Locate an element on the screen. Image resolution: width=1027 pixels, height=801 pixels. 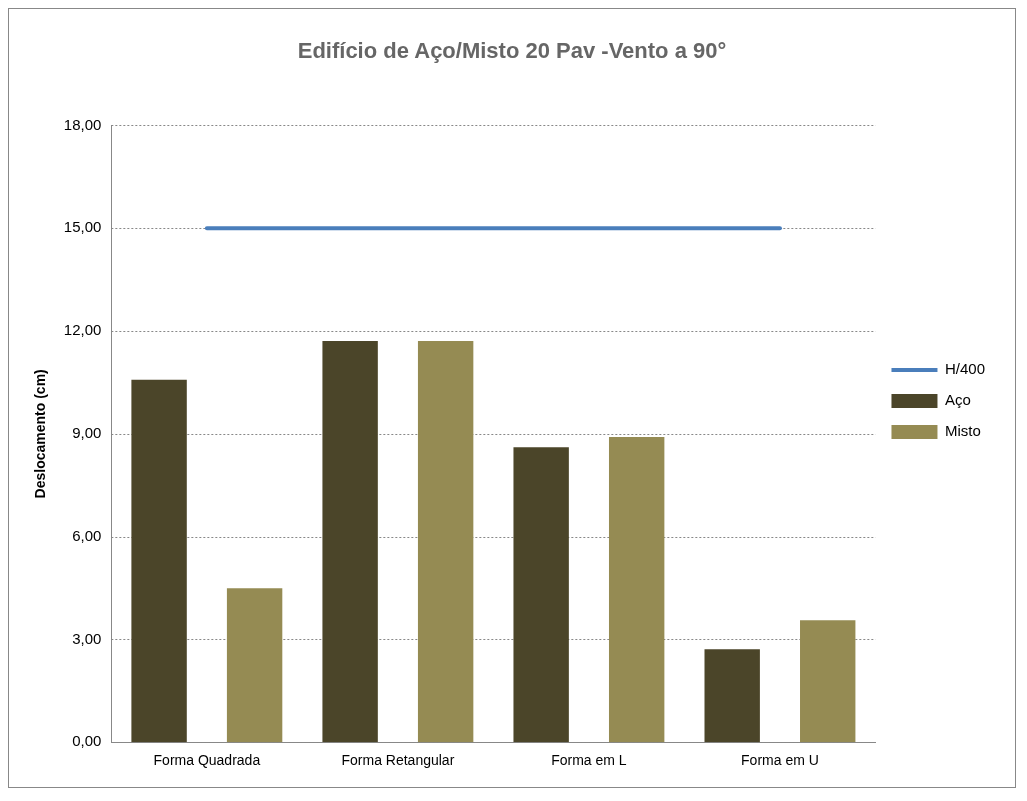
y-tick-label: 9,00 is located at coordinates (87, 432).